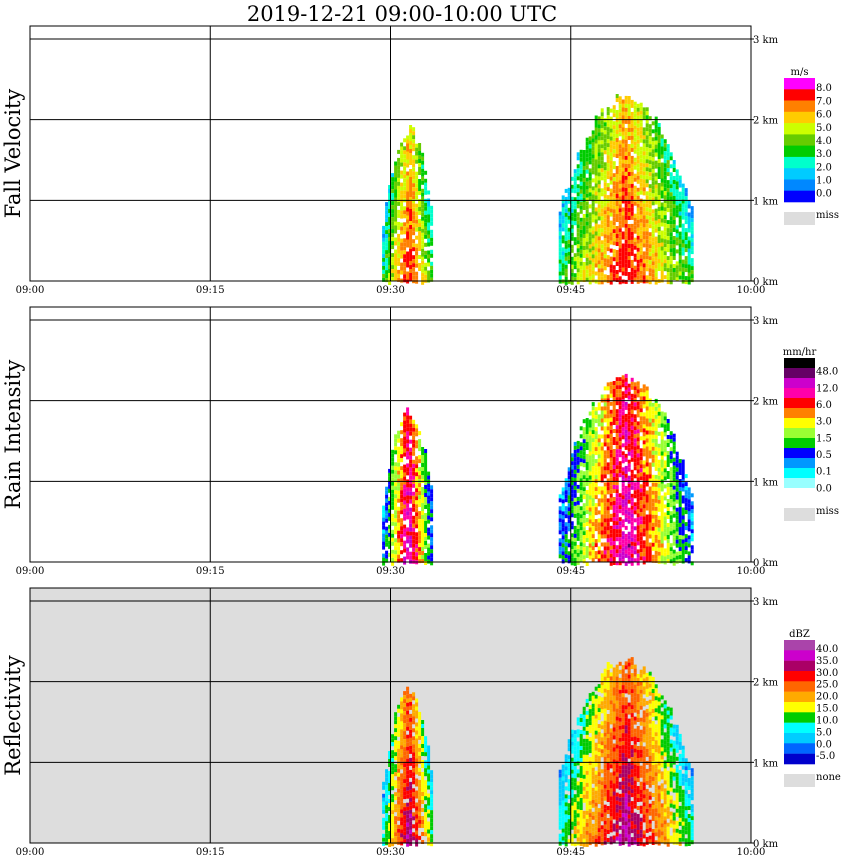 This screenshot has width=850, height=868. I want to click on panel-ylabel: Rain Intensity, so click(13, 435).